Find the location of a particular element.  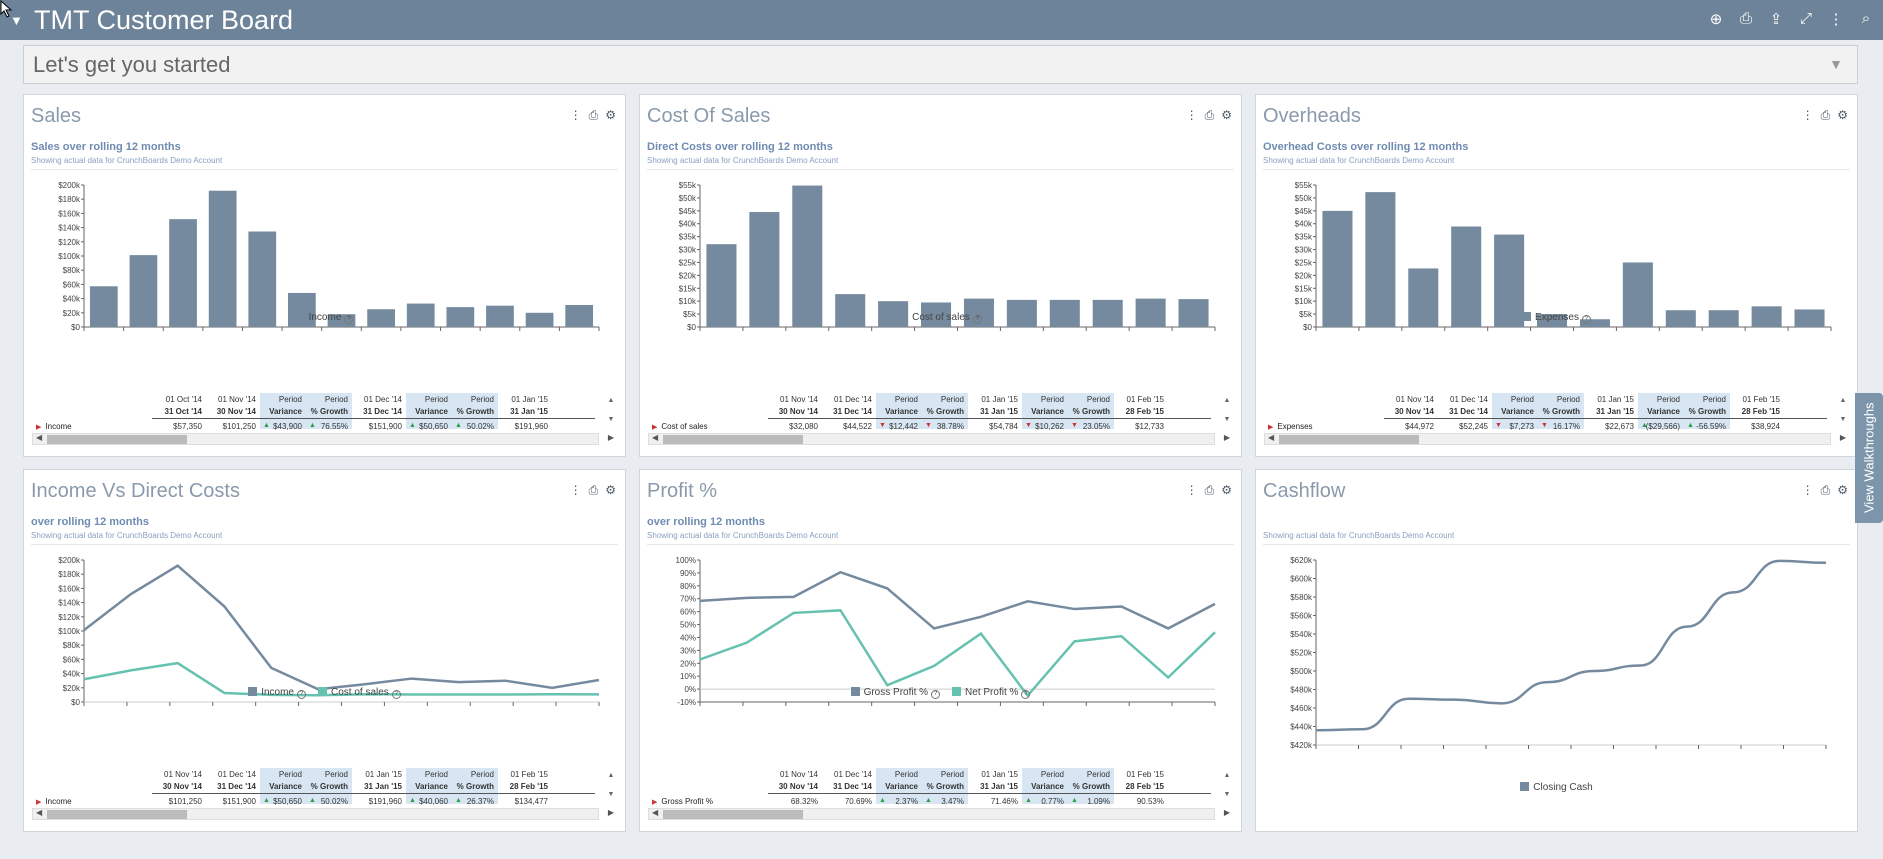

share-icon: ⇪ is located at coordinates (1776, 19).